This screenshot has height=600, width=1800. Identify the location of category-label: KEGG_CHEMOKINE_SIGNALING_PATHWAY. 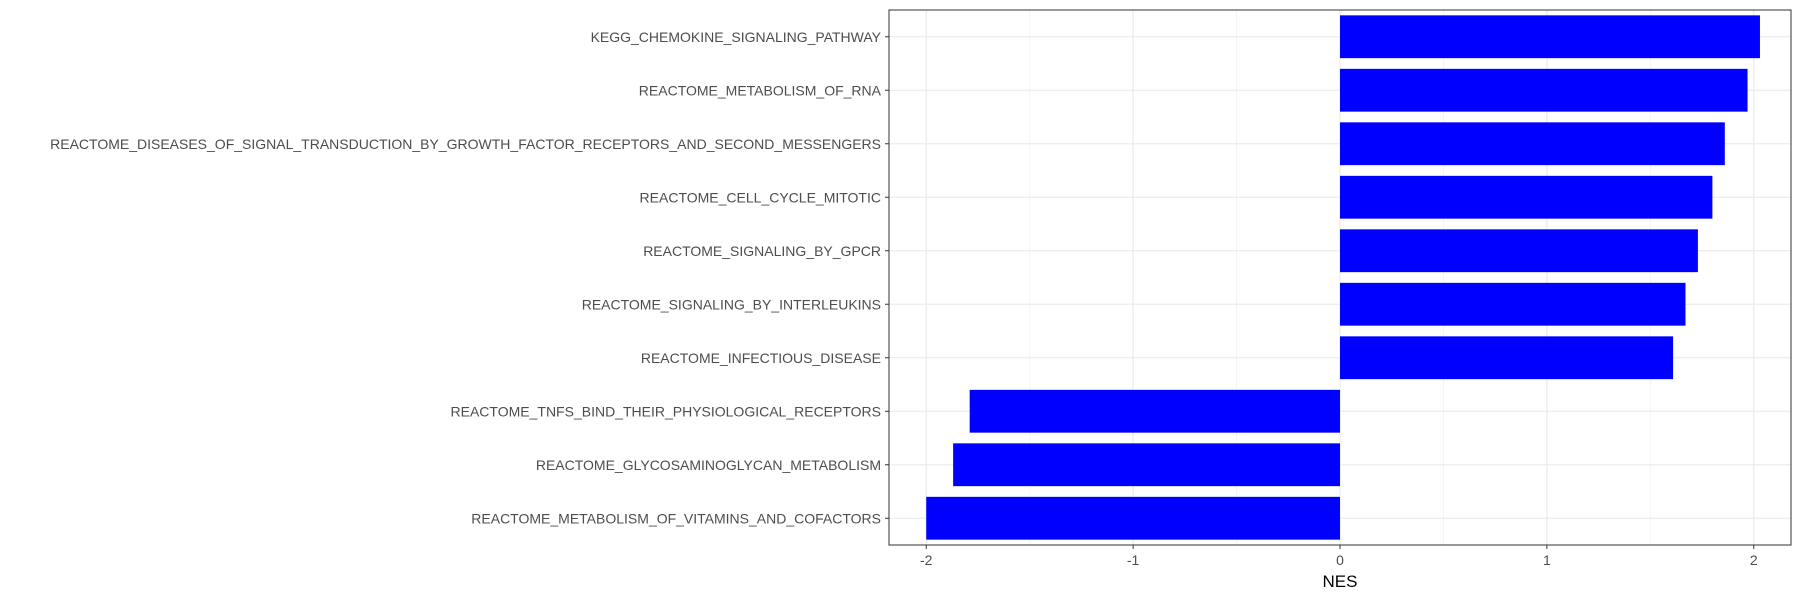
(736, 37).